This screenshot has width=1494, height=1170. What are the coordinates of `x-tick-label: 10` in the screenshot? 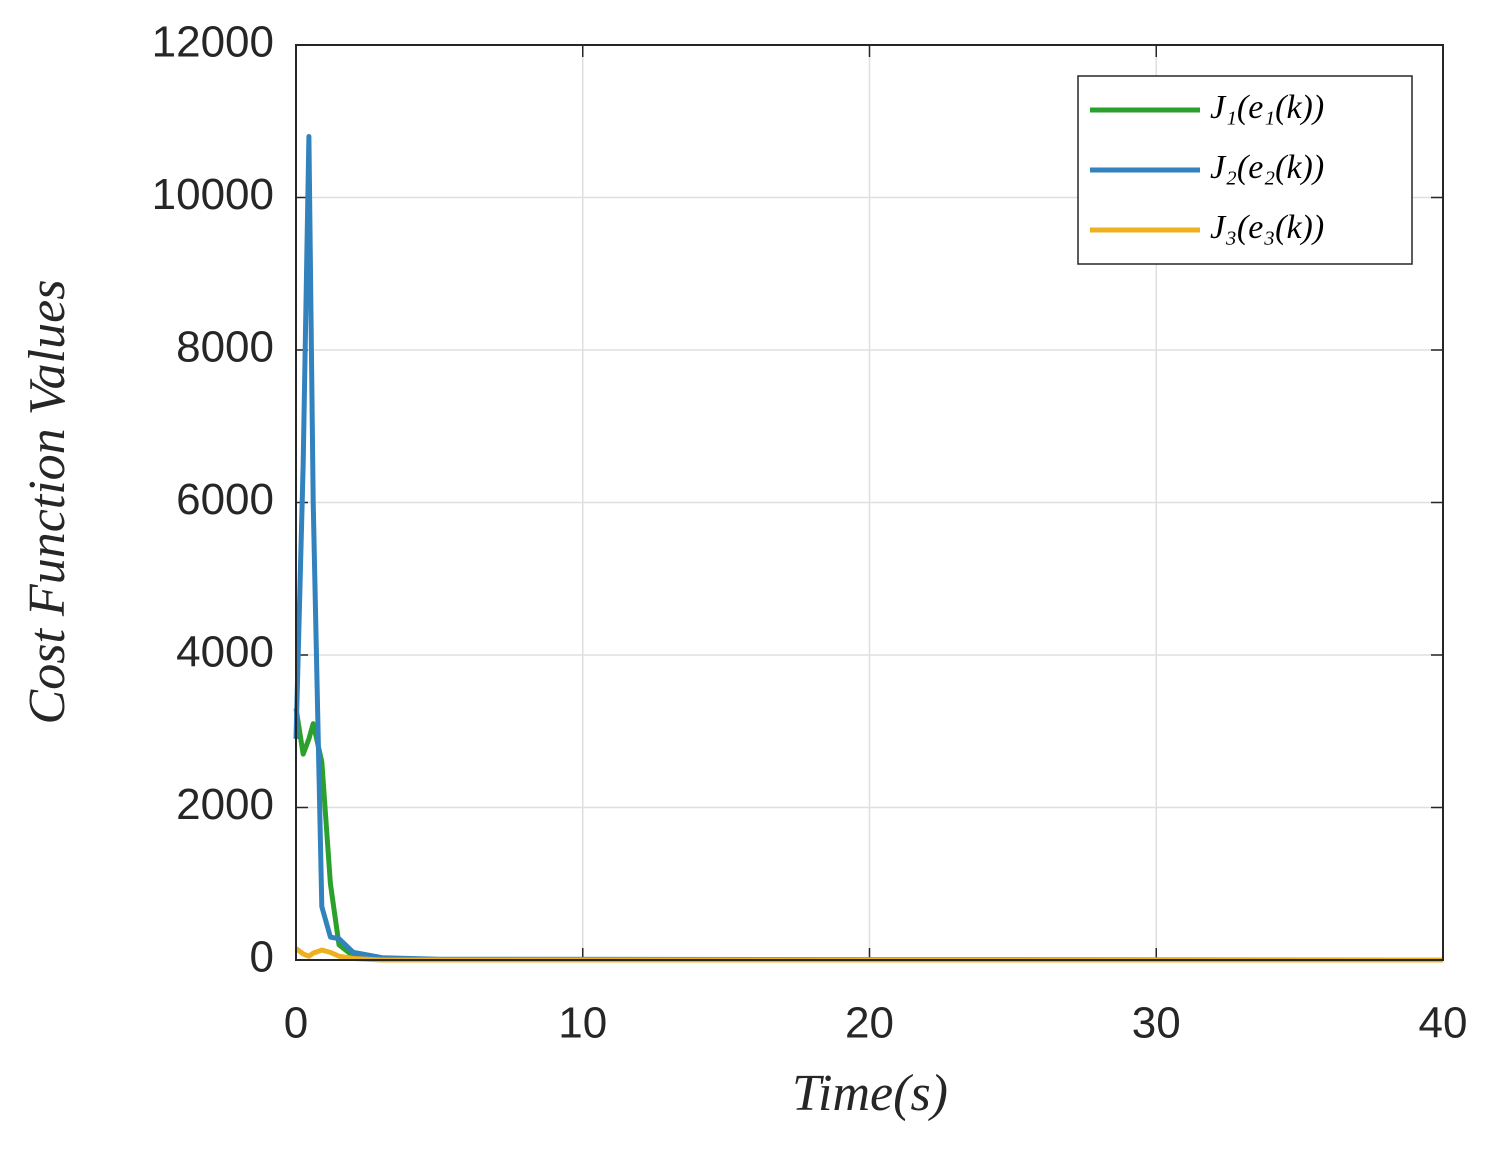 It's located at (582, 1023).